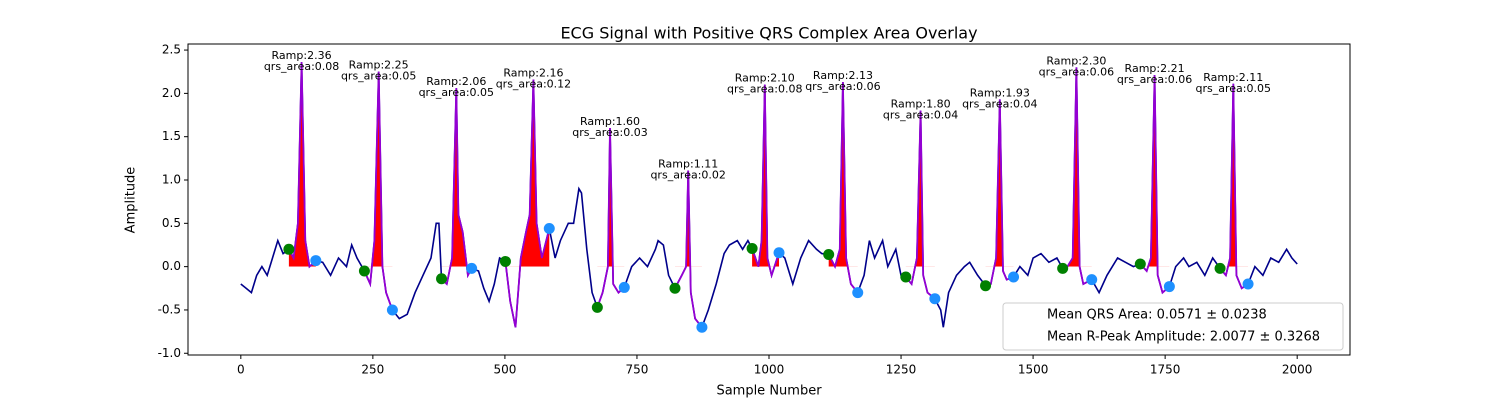 The width and height of the screenshot is (1500, 400). I want to click on x-tick-label: 1750, so click(1165, 370).